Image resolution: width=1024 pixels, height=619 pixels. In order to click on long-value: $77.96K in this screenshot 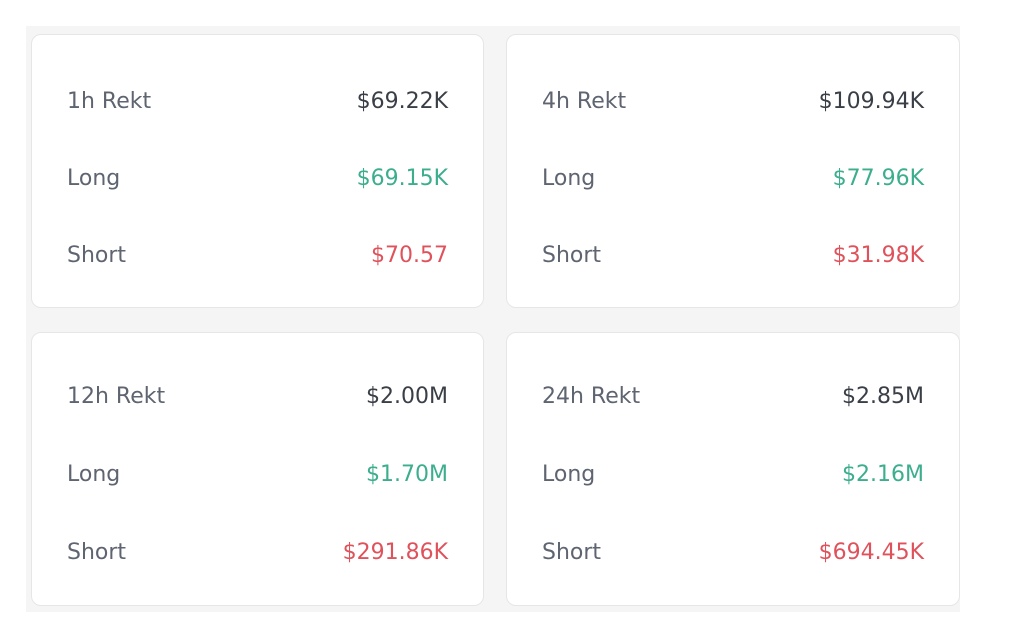, I will do `click(878, 178)`.